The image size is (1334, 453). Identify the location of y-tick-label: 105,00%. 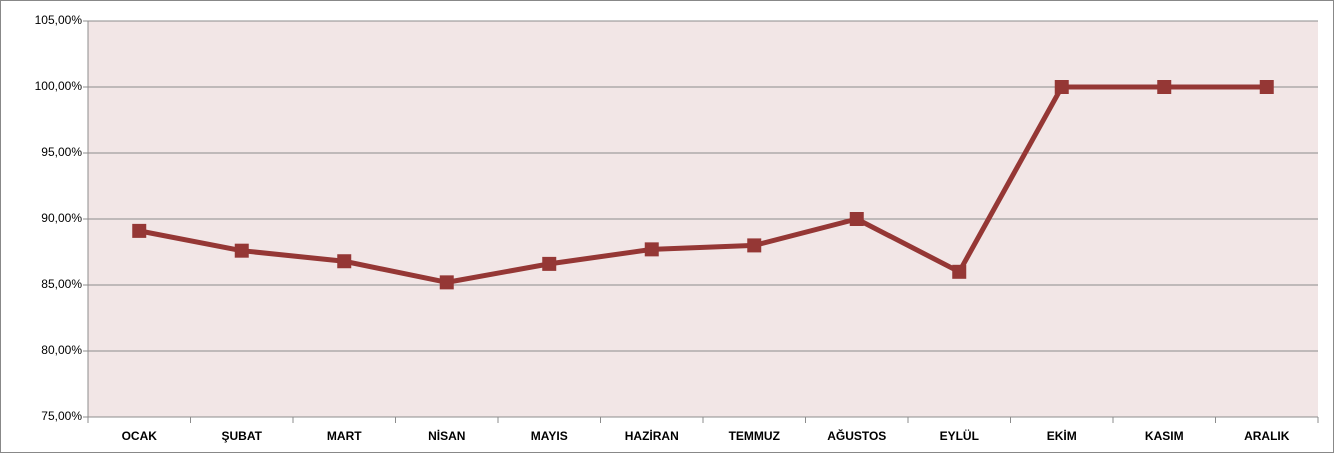
(59, 20).